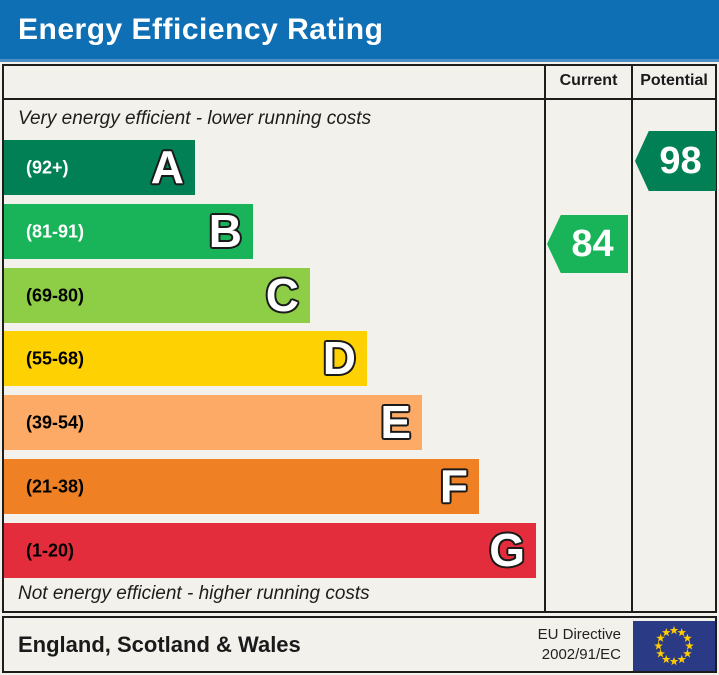  Describe the element at coordinates (581, 654) in the screenshot. I see `eu-directive-line2: 2002/91/EC` at that location.